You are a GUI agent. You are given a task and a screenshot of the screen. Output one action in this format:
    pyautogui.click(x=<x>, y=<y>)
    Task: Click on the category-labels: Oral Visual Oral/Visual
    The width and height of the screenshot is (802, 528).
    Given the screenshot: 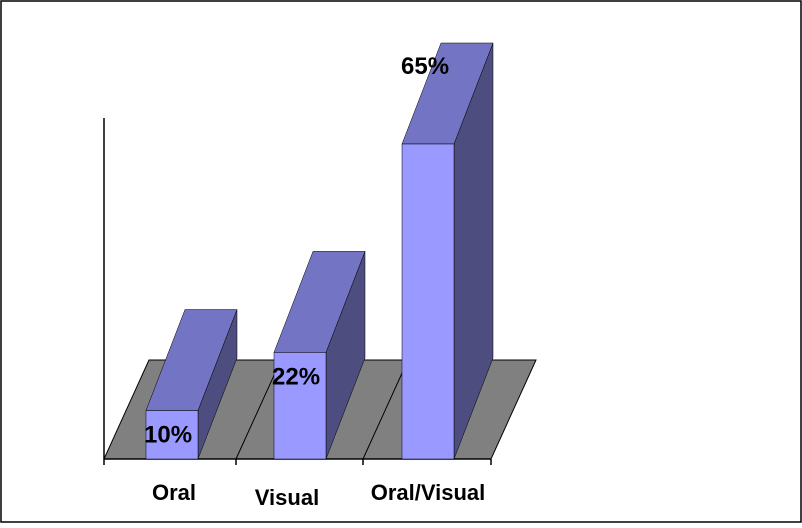 What is the action you would take?
    pyautogui.click(x=318, y=495)
    